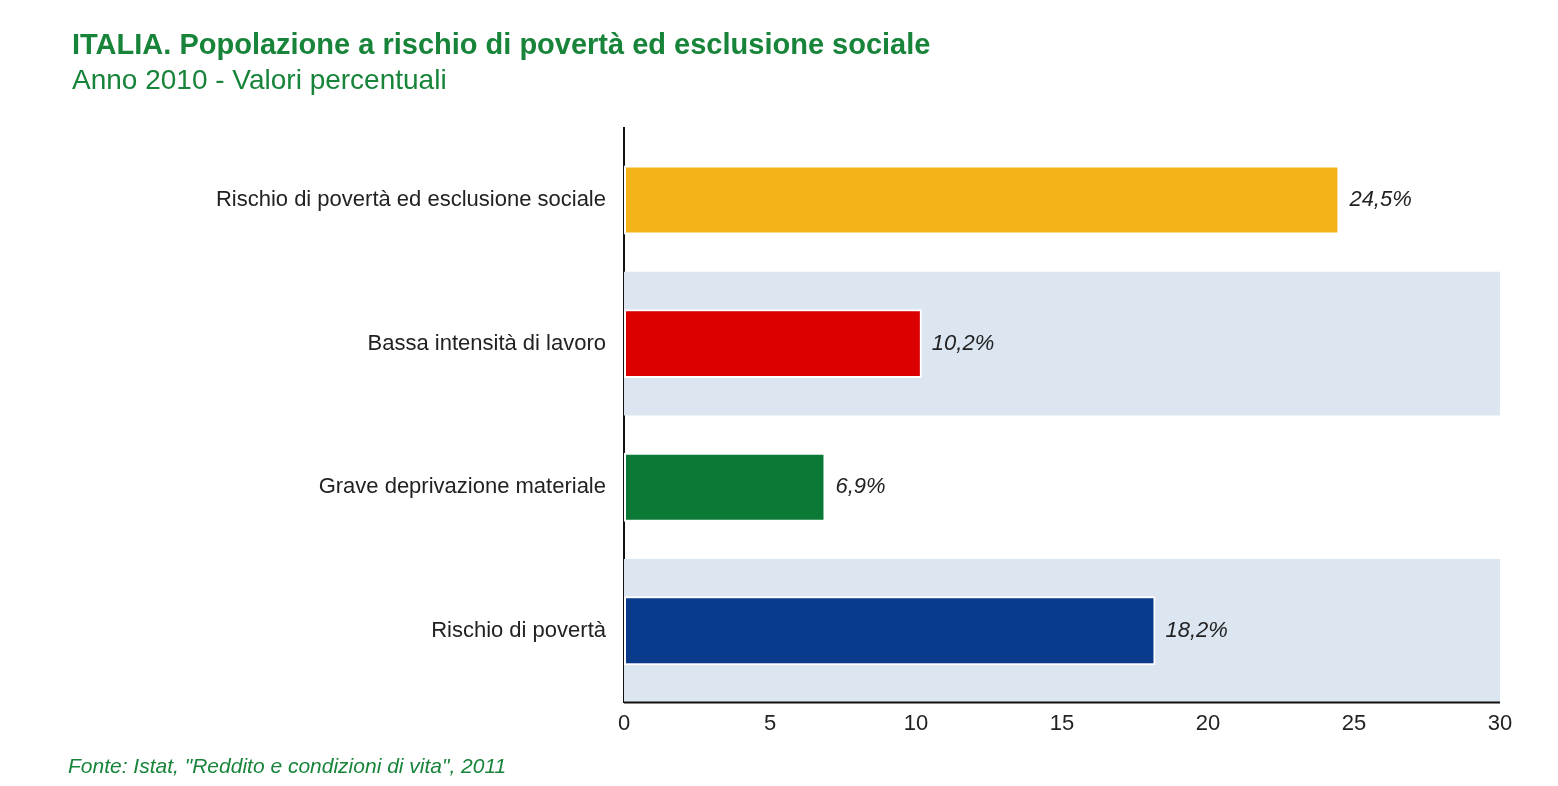 This screenshot has height=786, width=1558. Describe the element at coordinates (410, 199) in the screenshot. I see `y-tick-label: Rischio di povertà ed esclusione sociale` at that location.